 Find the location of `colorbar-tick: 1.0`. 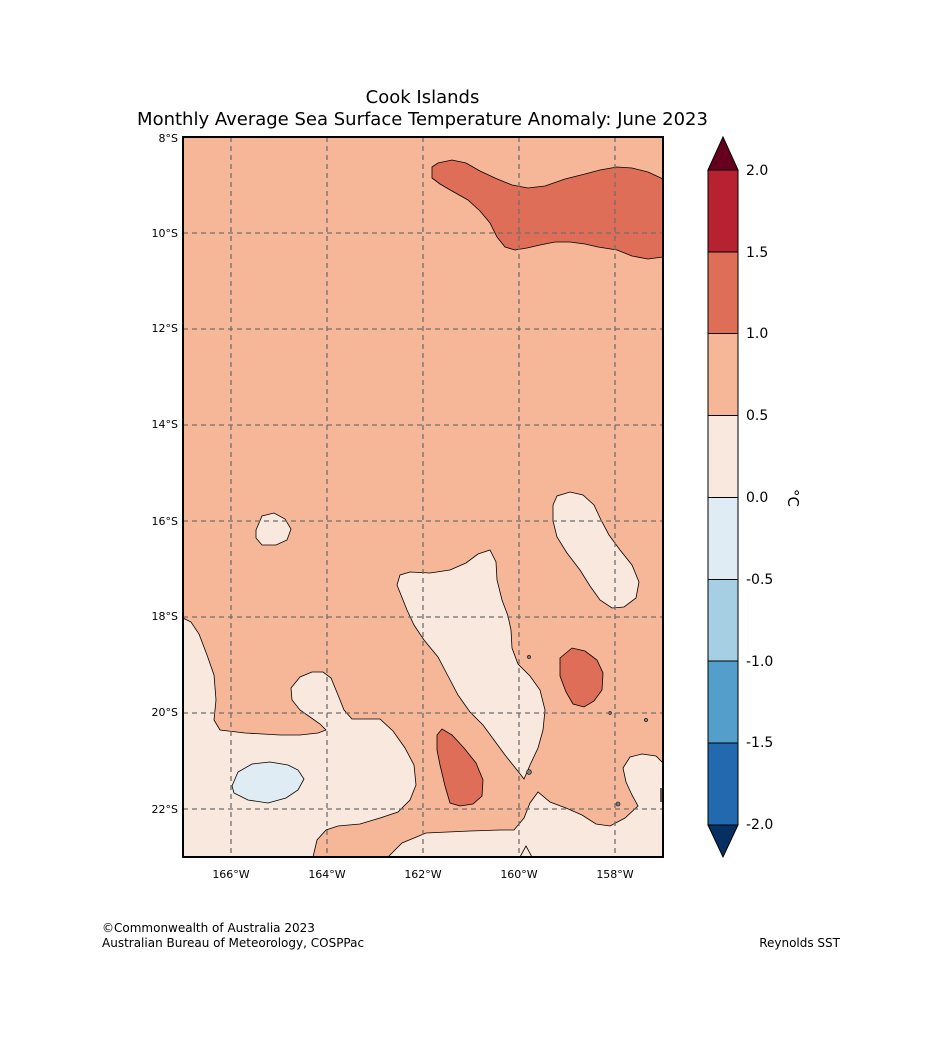

colorbar-tick: 1.0 is located at coordinates (757, 334).